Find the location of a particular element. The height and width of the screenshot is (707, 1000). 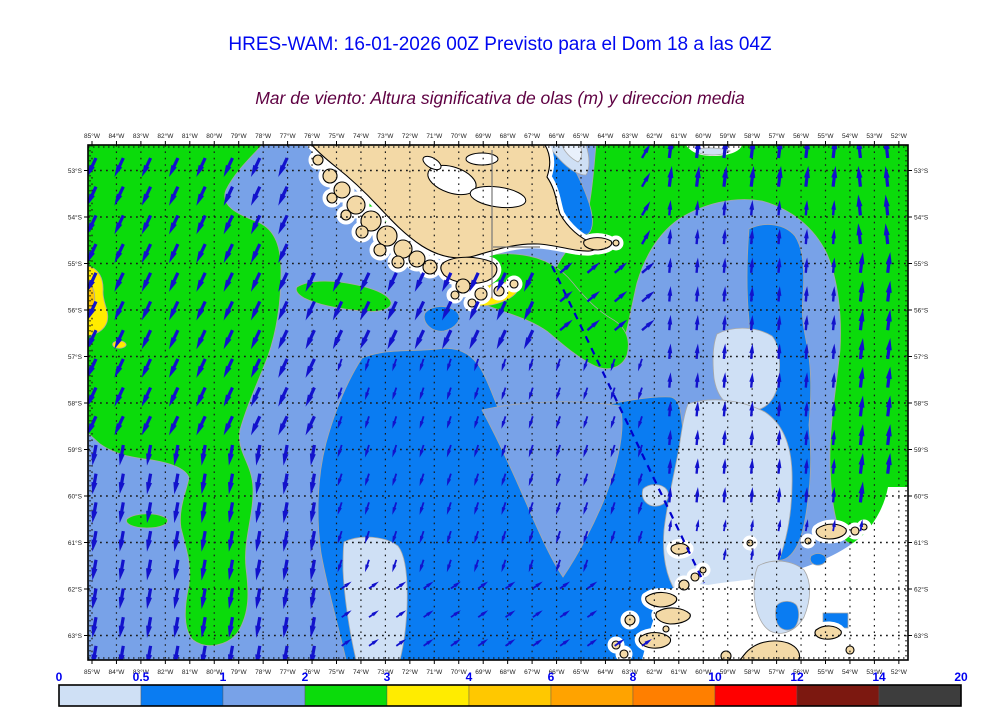

svg-text: 1 is located at coordinates (223, 677).